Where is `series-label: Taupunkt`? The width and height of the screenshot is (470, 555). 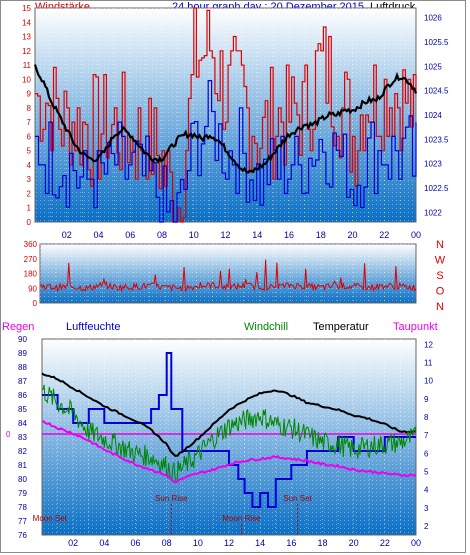 series-label: Taupunkt is located at coordinates (415, 327).